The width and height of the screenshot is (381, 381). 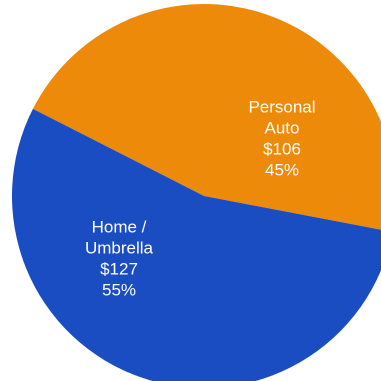 I want to click on slice-label-line: 45%, so click(x=282, y=170).